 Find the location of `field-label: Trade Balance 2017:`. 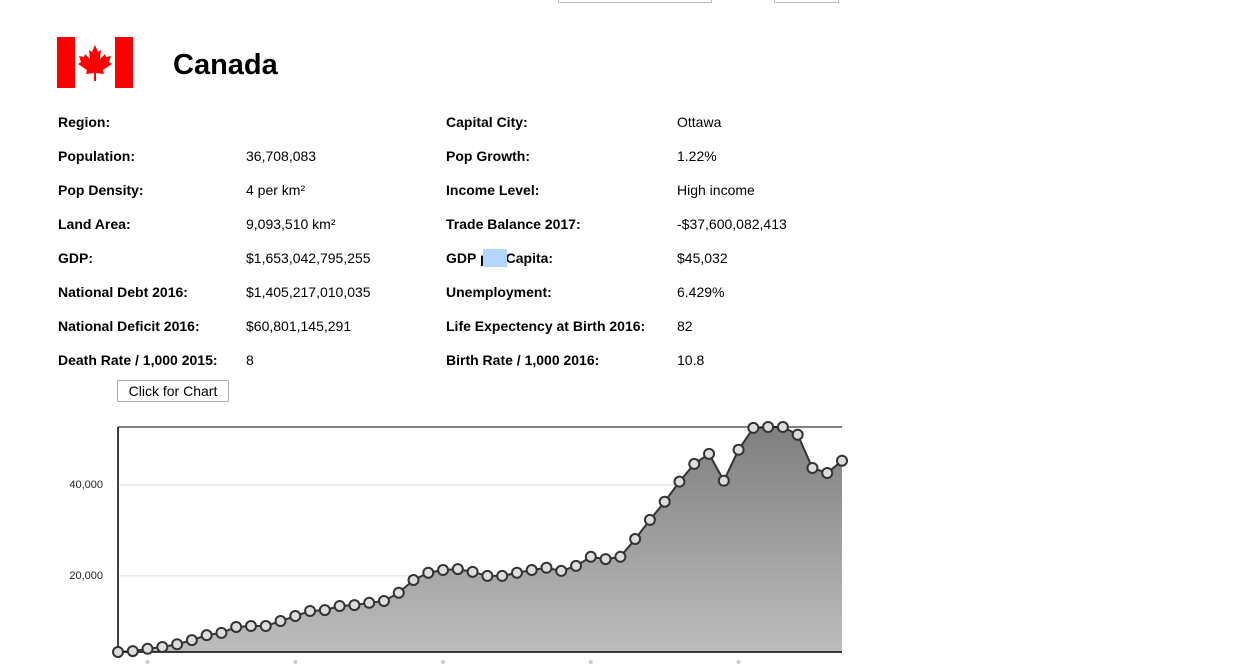

field-label: Trade Balance 2017: is located at coordinates (513, 224).